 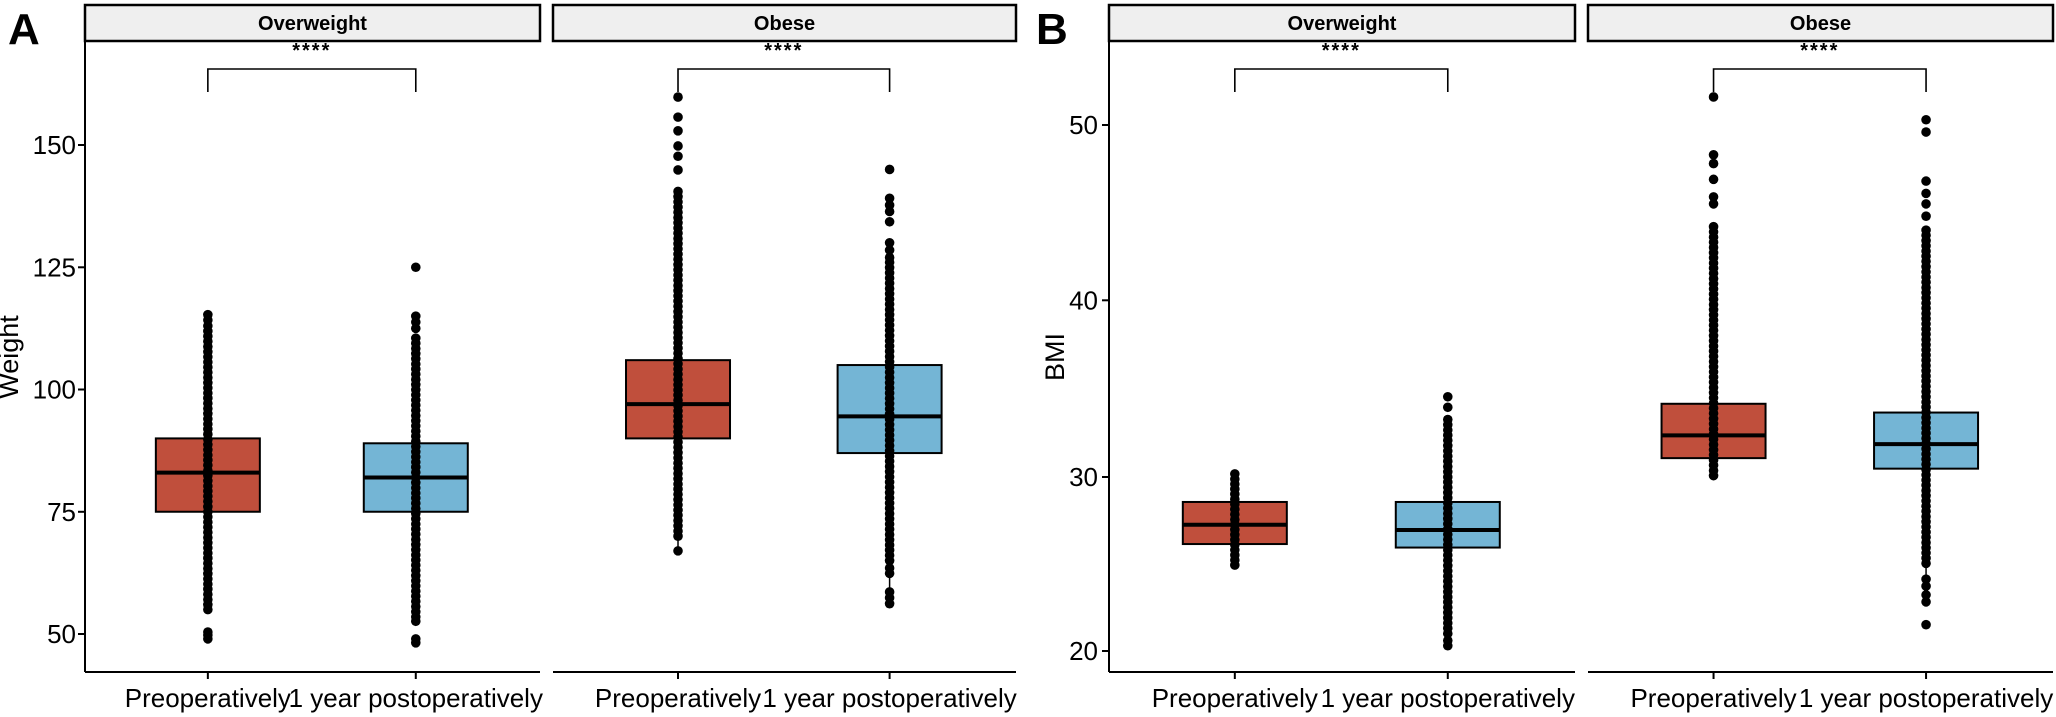 What do you see at coordinates (1083, 651) in the screenshot?
I see `y-tick-label: 20` at bounding box center [1083, 651].